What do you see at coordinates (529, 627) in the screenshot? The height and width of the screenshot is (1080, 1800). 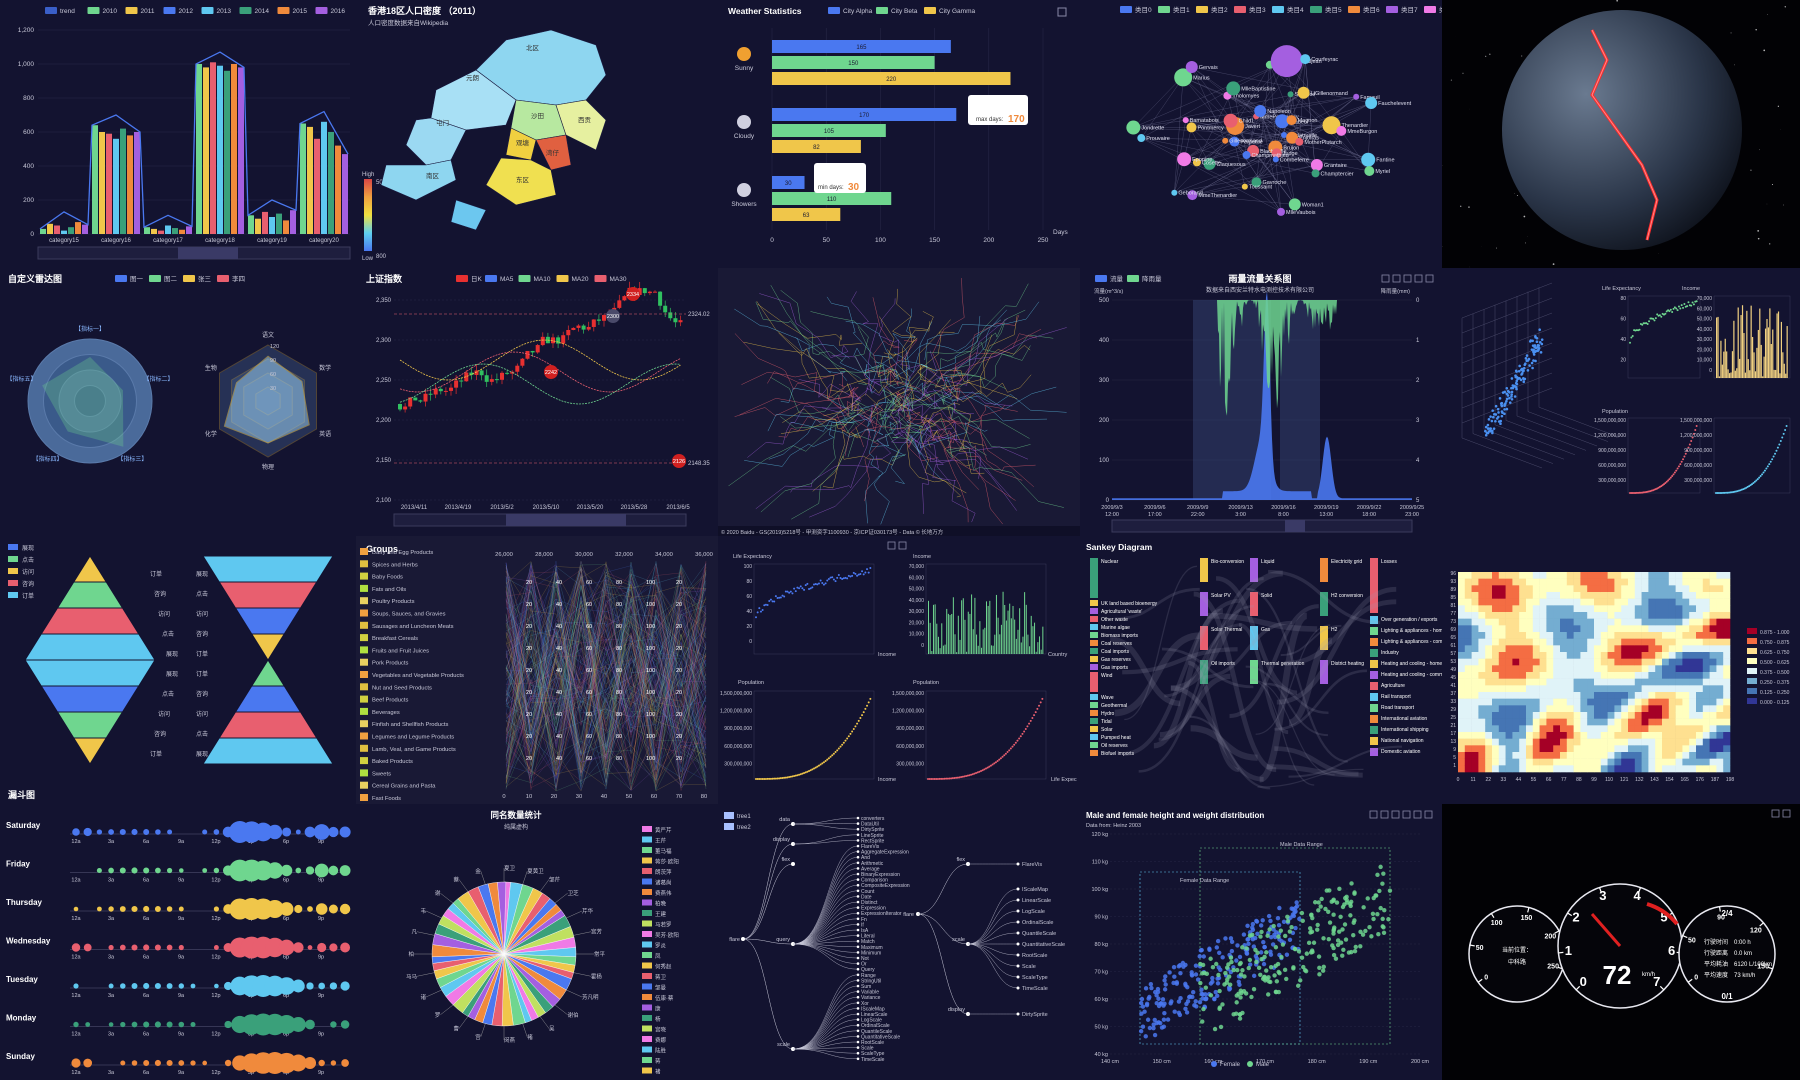 I see `axis-value: 20` at bounding box center [529, 627].